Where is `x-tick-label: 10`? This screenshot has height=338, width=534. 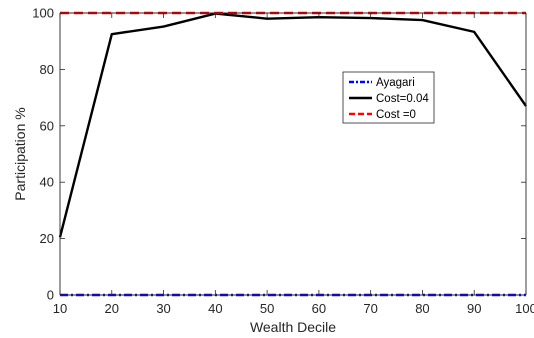
x-tick-label: 10 is located at coordinates (60, 308).